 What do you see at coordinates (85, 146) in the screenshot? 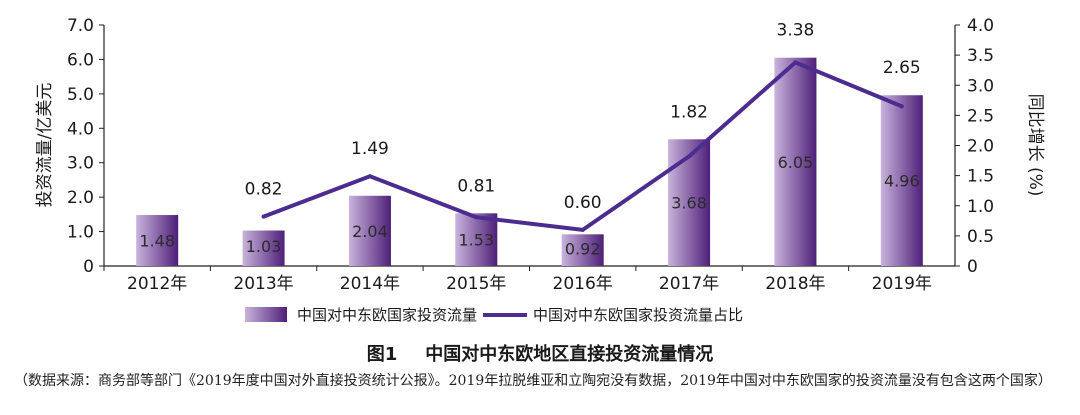
I see `left-axis-ticks: 0 1.0 2.0 3.0 4.0 5.0 6.0 7.0` at bounding box center [85, 146].